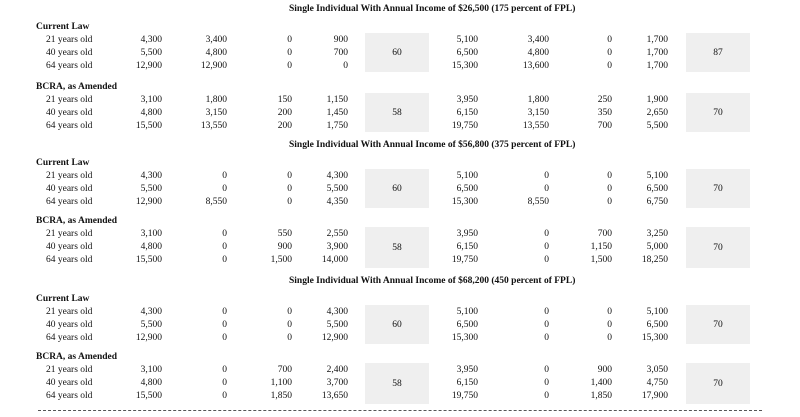  Describe the element at coordinates (467, 53) in the screenshot. I see `table-cell: 6,500` at that location.